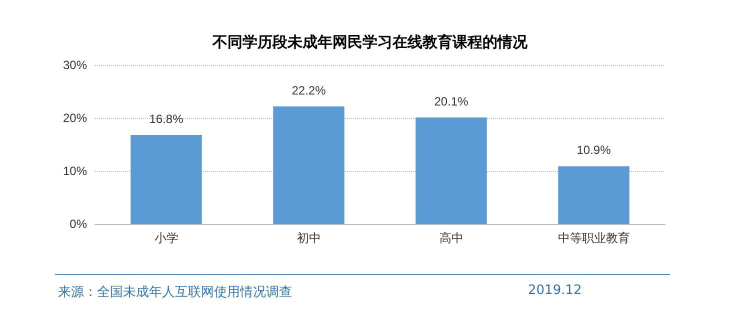  What do you see at coordinates (166, 119) in the screenshot?
I see `data-label: 16.8%` at bounding box center [166, 119].